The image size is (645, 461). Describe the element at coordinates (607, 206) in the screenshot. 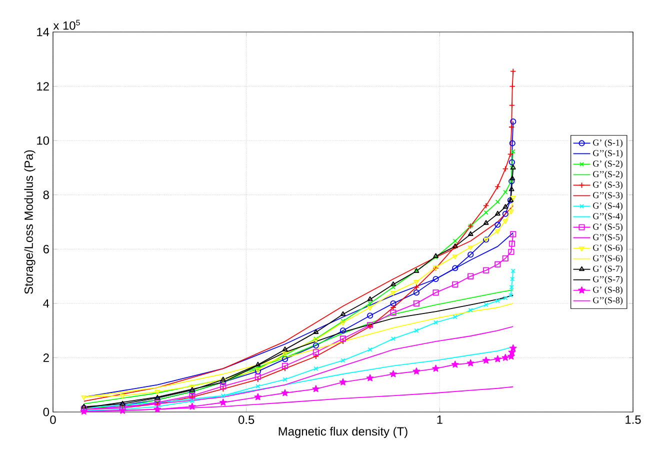

I see `legend-label: G’ (S-4)` at that location.